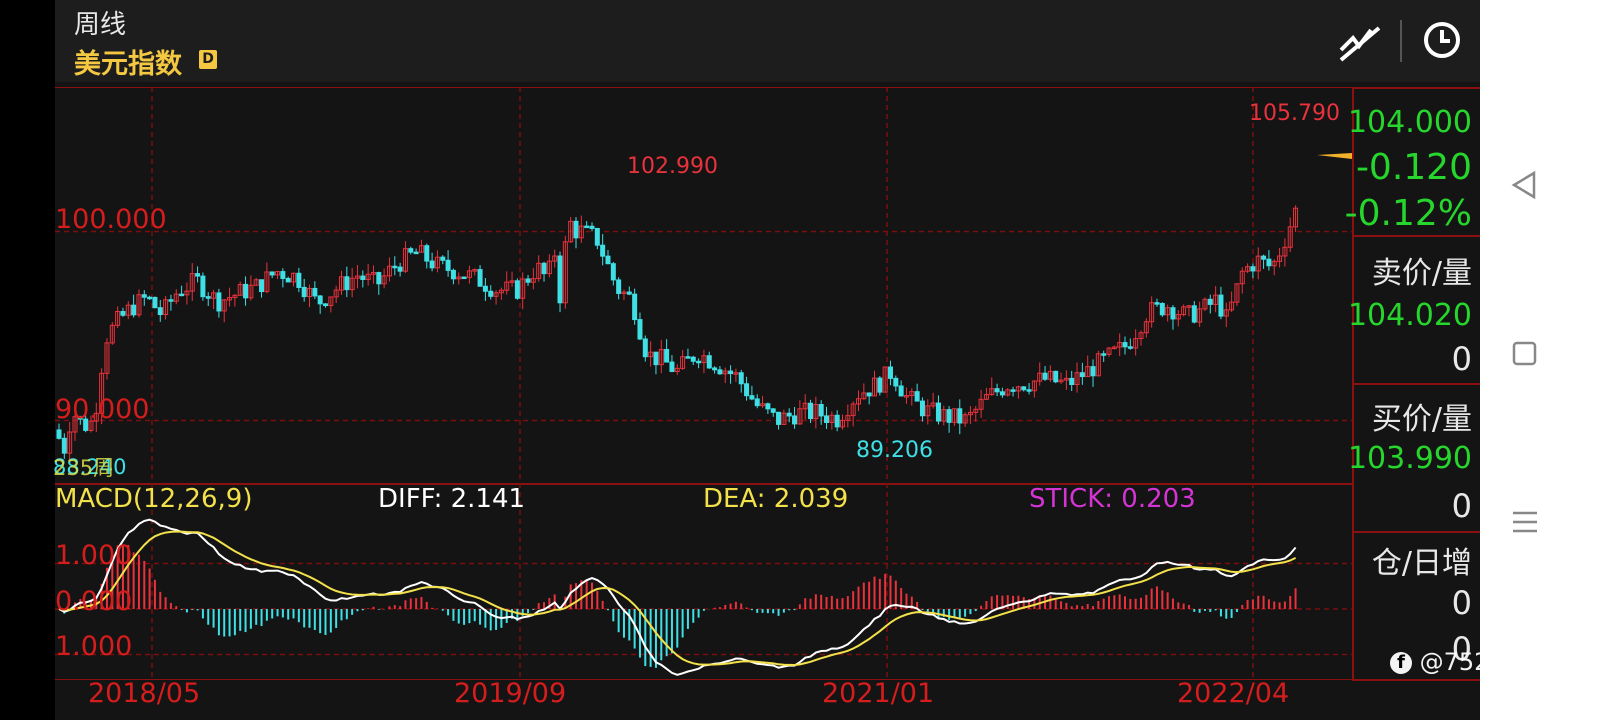 This screenshot has width=1600, height=720. What do you see at coordinates (1540, 360) in the screenshot?
I see `system-nav-bar` at bounding box center [1540, 360].